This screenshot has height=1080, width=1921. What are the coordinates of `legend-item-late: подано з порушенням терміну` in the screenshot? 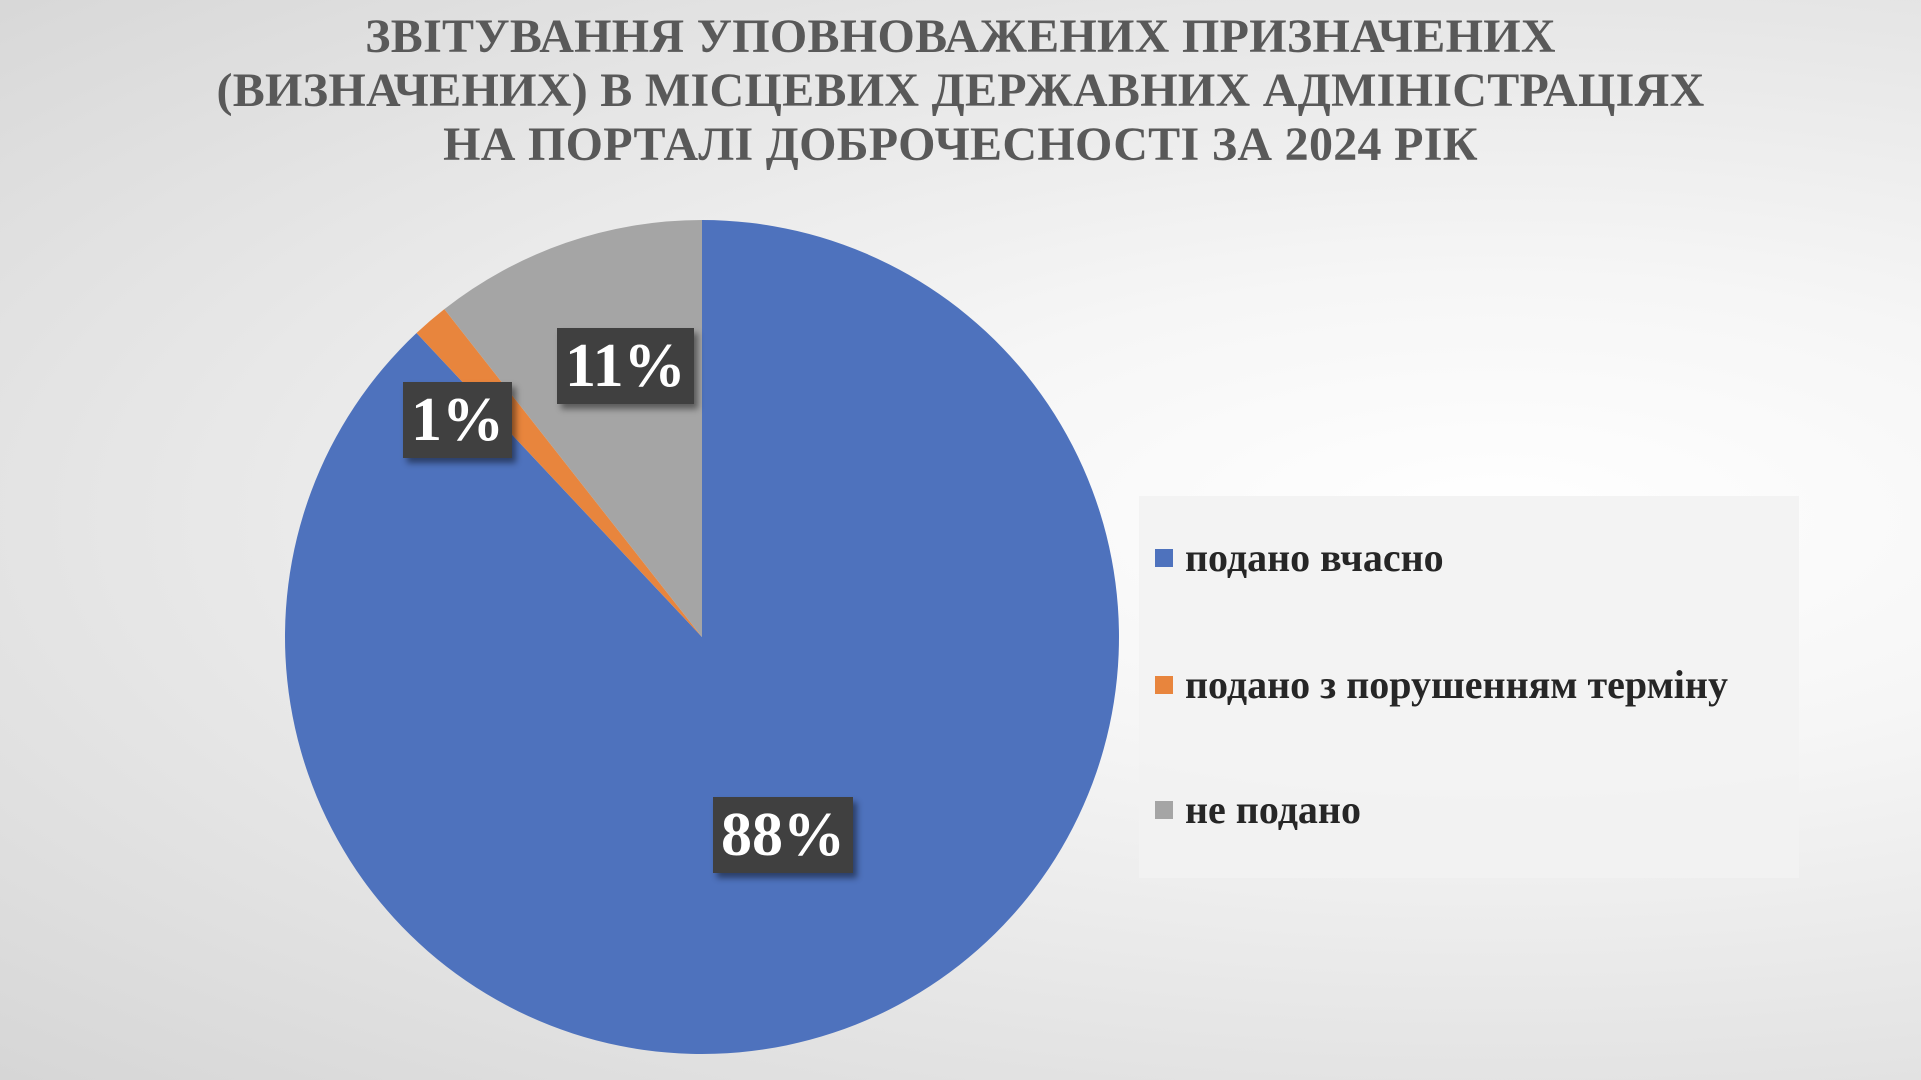 It's located at (1441, 684).